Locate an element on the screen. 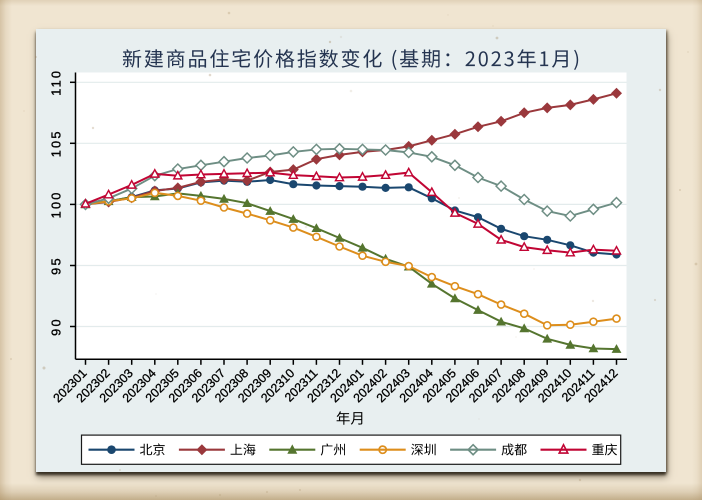 The image size is (702, 500). svg-text: 95 is located at coordinates (56, 265).